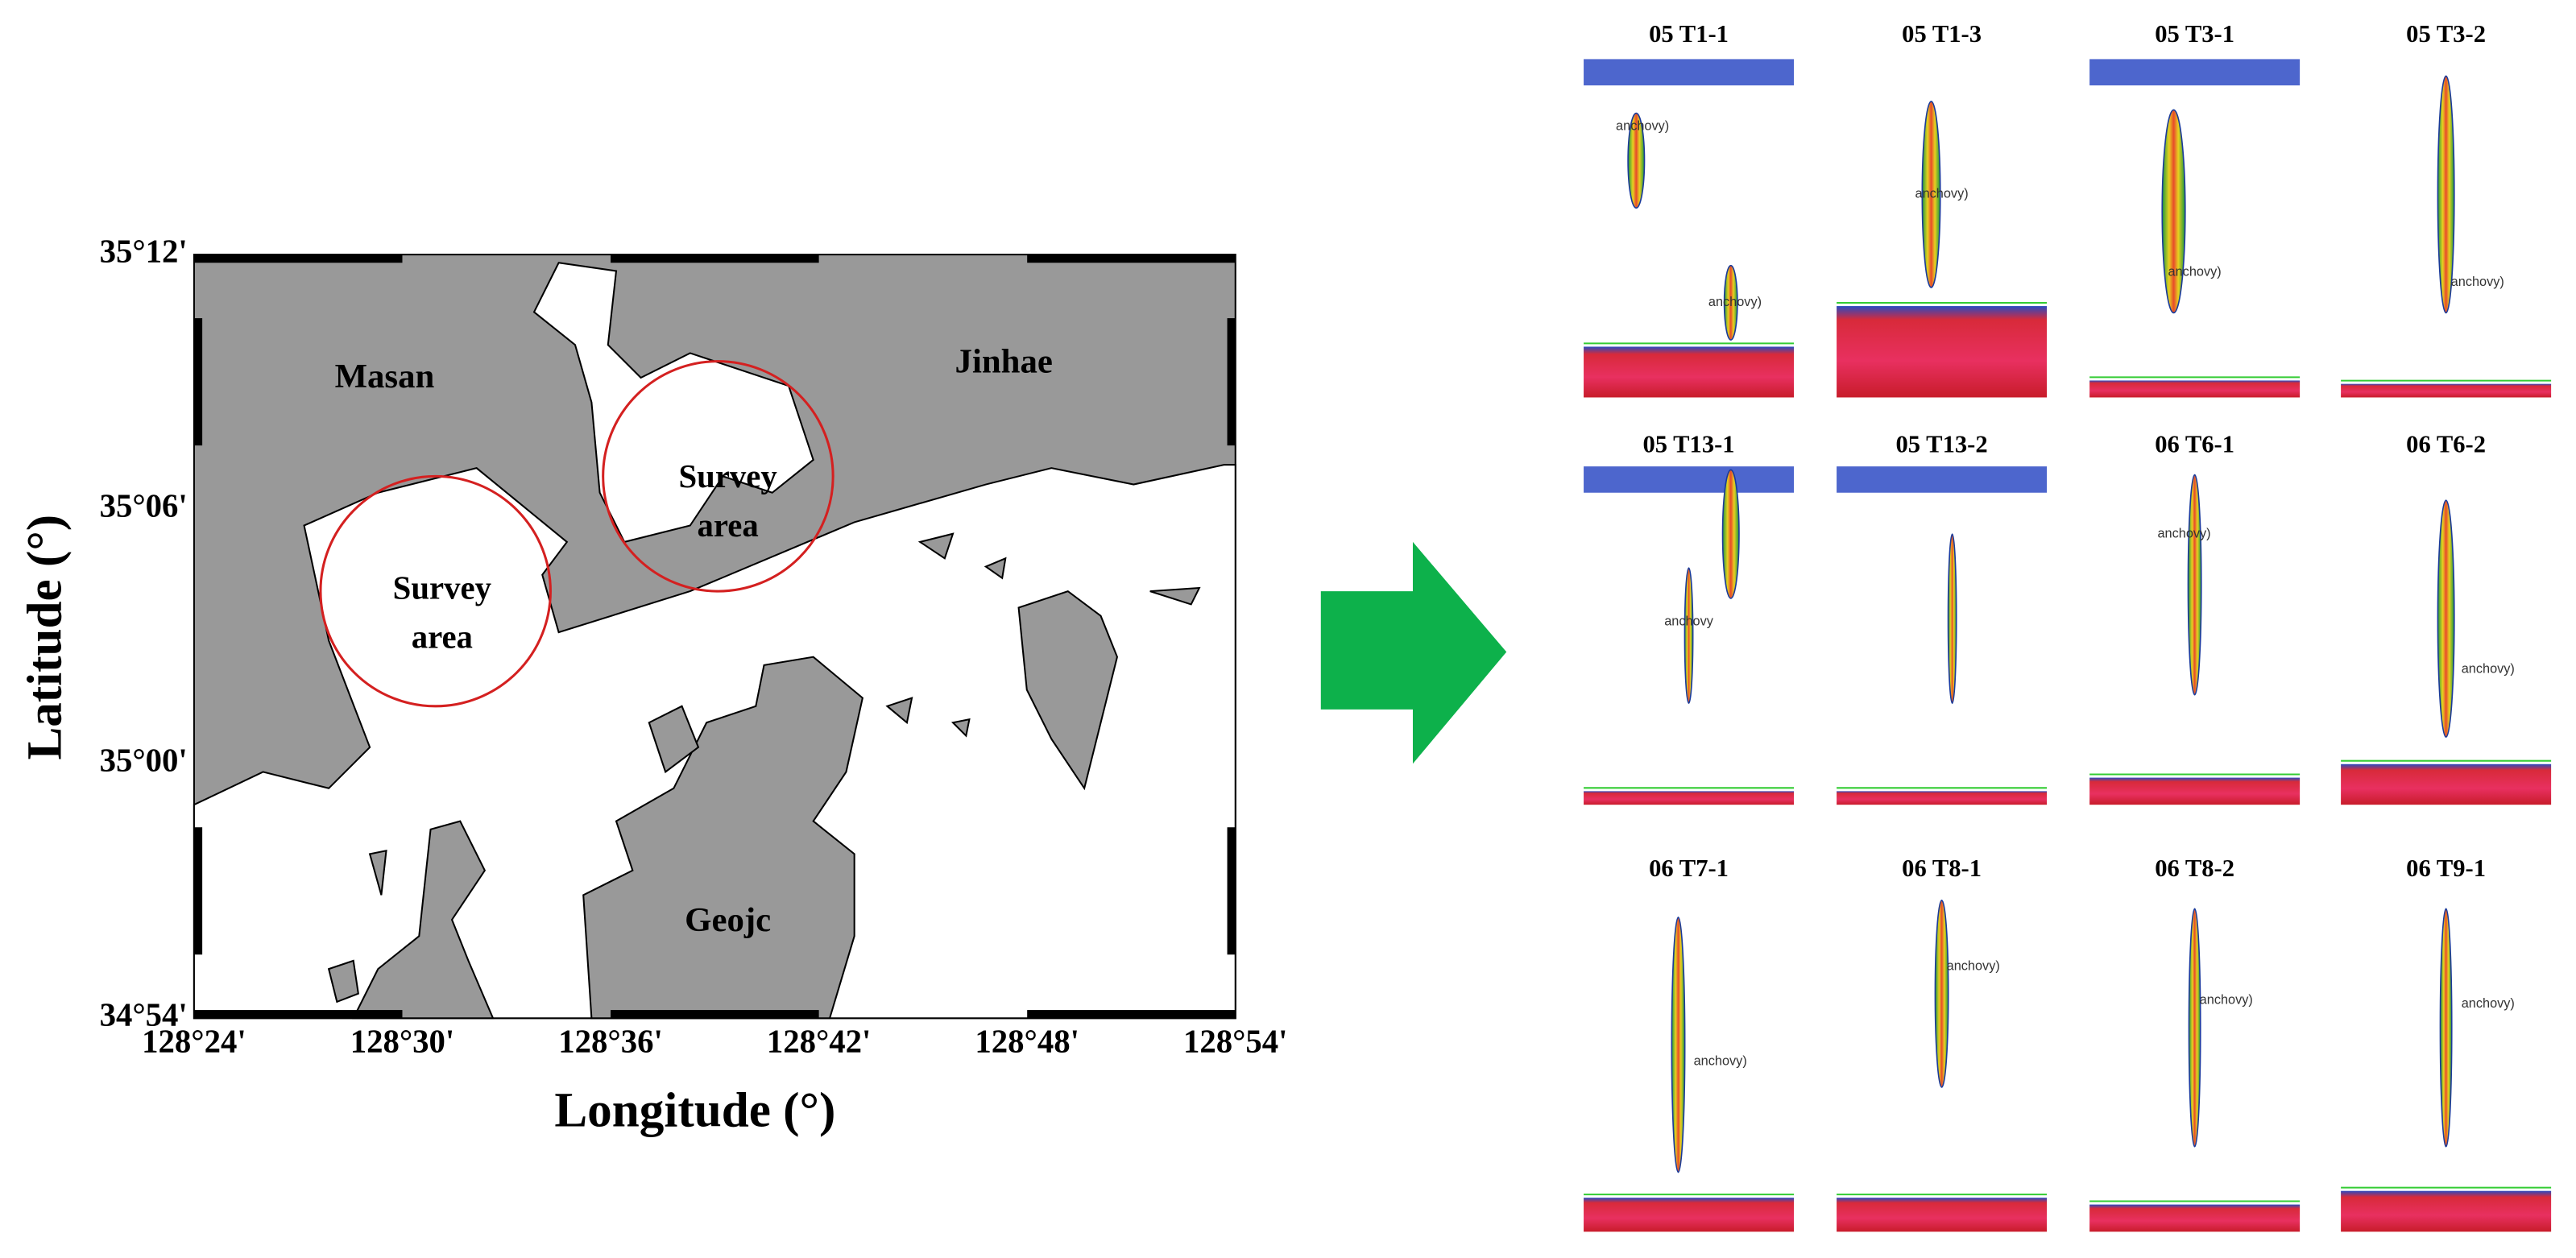 Image resolution: width=2576 pixels, height=1258 pixels. What do you see at coordinates (2194, 34) in the screenshot?
I see `panel-title: 05 T3-1` at bounding box center [2194, 34].